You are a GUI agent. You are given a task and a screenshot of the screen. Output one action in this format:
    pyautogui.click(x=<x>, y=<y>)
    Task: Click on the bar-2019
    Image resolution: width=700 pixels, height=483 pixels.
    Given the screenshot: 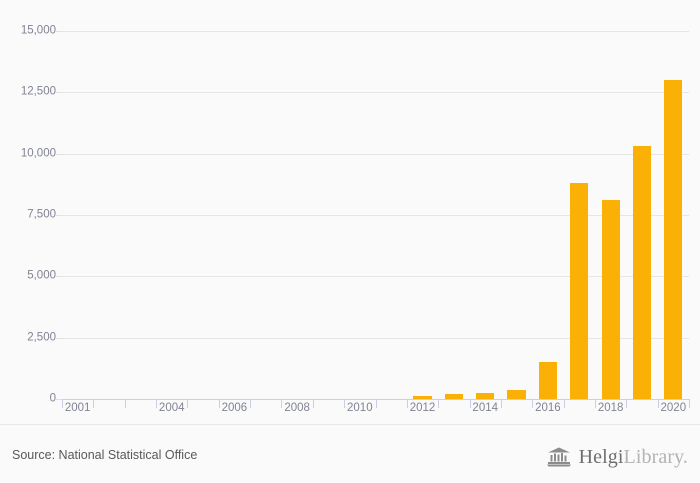 What is the action you would take?
    pyautogui.click(x=642, y=272)
    